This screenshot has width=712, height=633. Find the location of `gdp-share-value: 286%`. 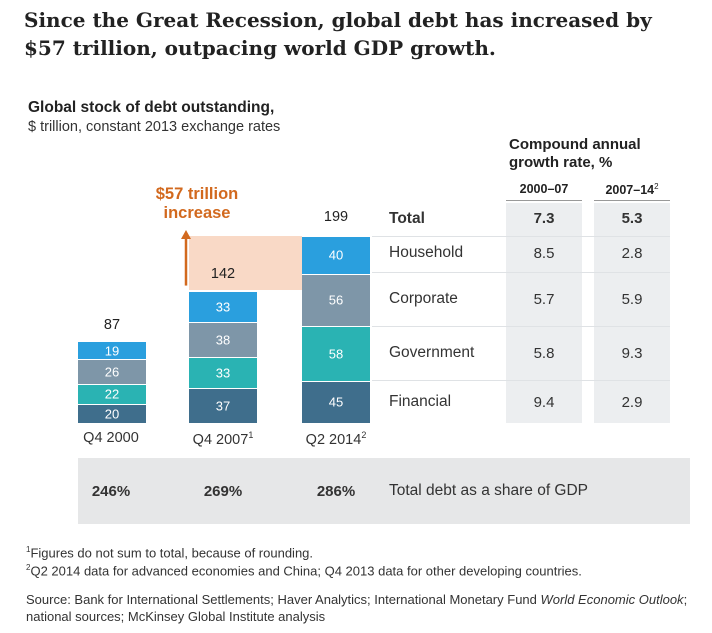

gdp-share-value: 286% is located at coordinates (336, 491).